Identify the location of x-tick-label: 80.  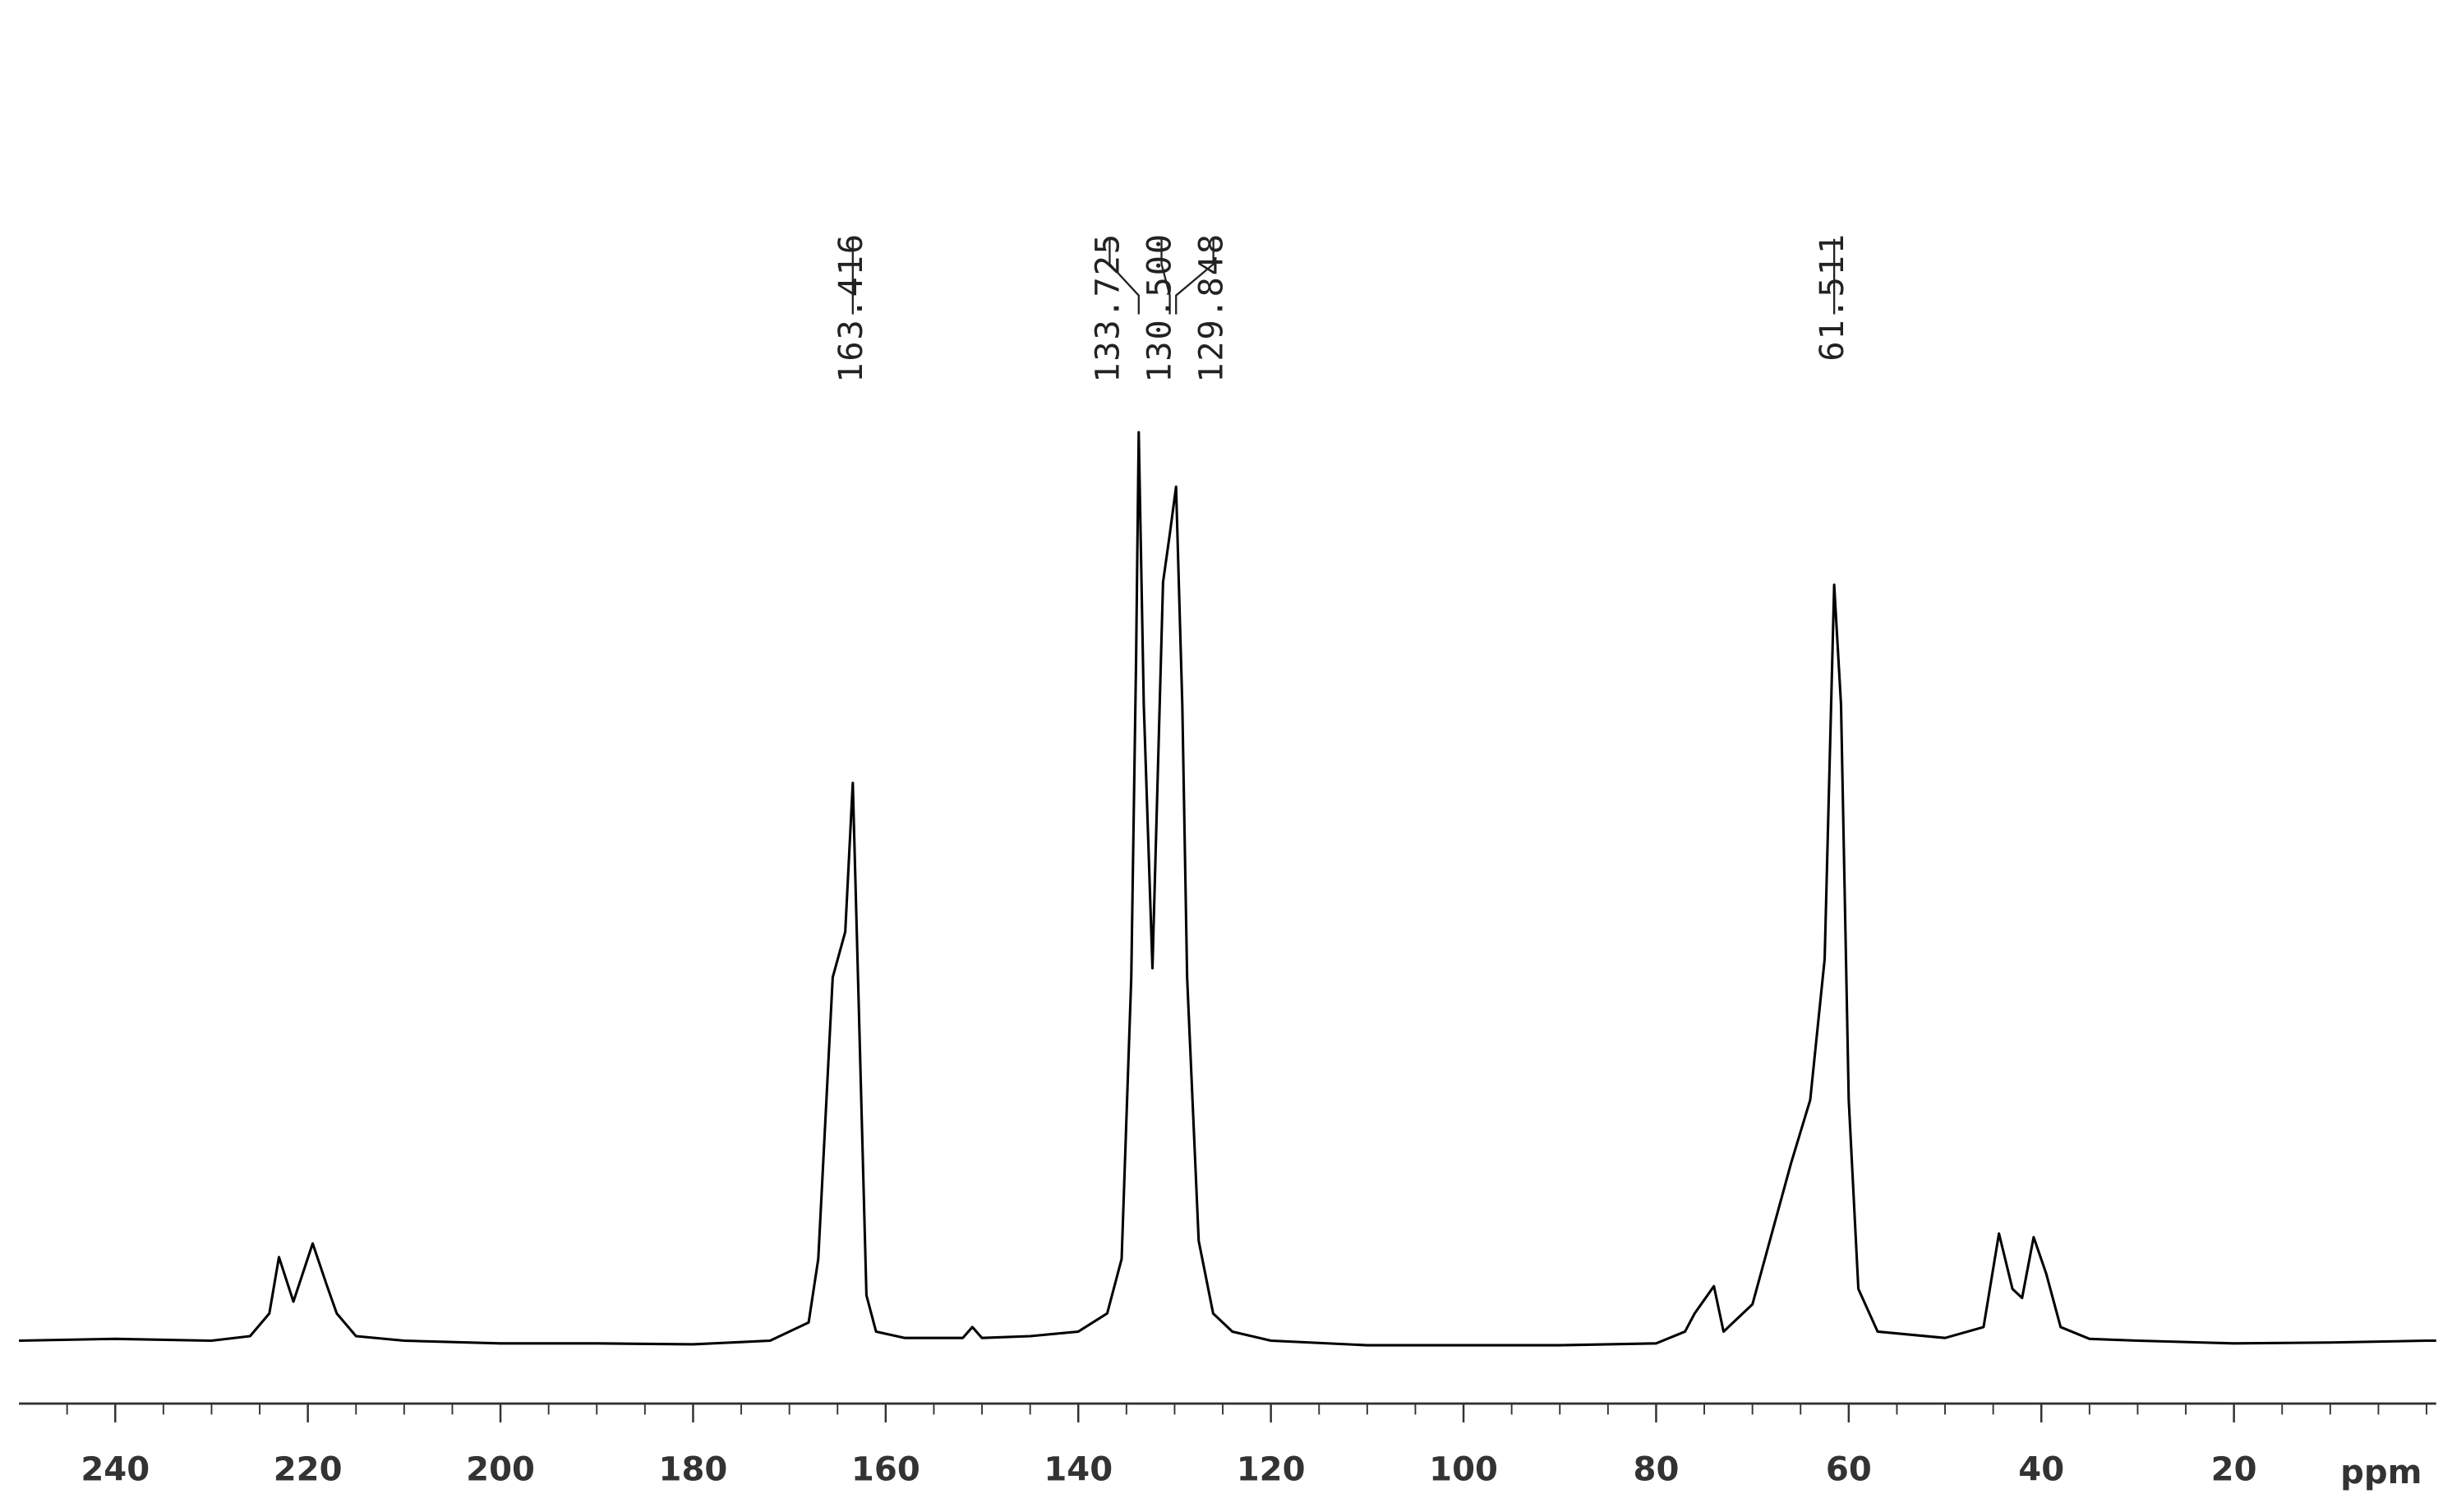
(1657, 1469).